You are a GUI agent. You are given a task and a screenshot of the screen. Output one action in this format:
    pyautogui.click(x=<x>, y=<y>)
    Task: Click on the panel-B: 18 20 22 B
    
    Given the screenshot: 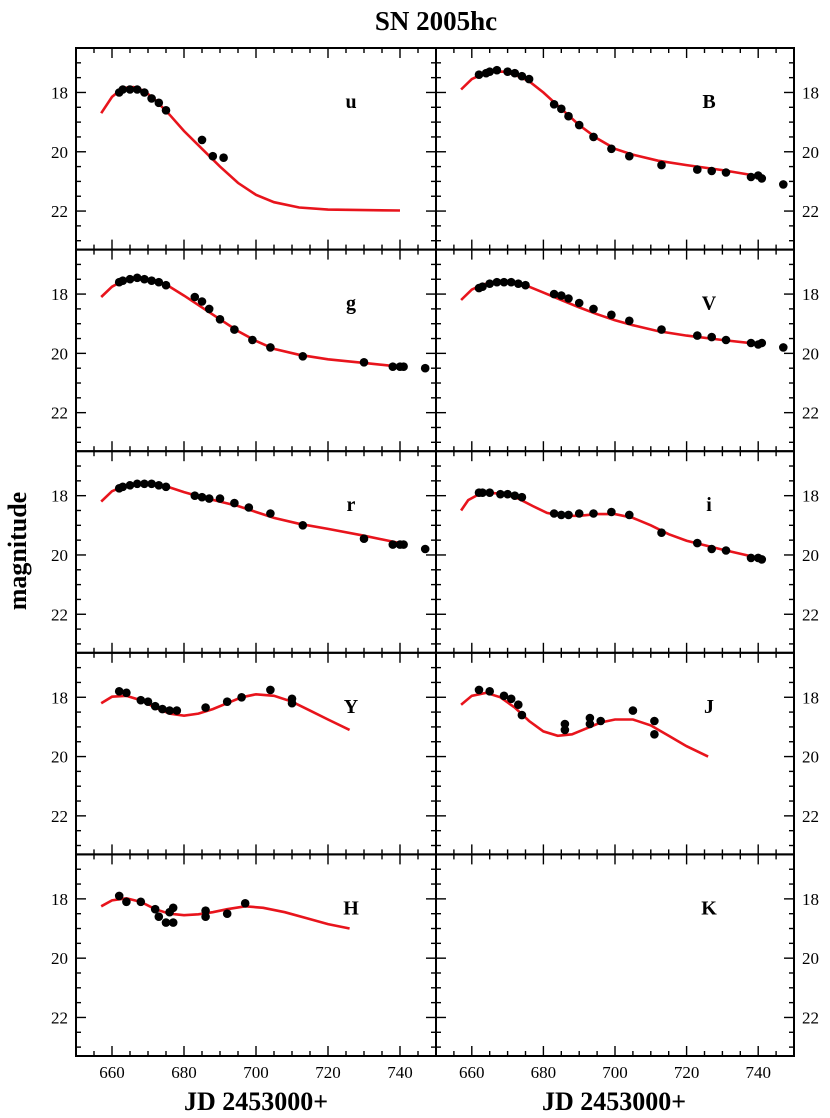 What is the action you would take?
    pyautogui.click(x=627, y=149)
    